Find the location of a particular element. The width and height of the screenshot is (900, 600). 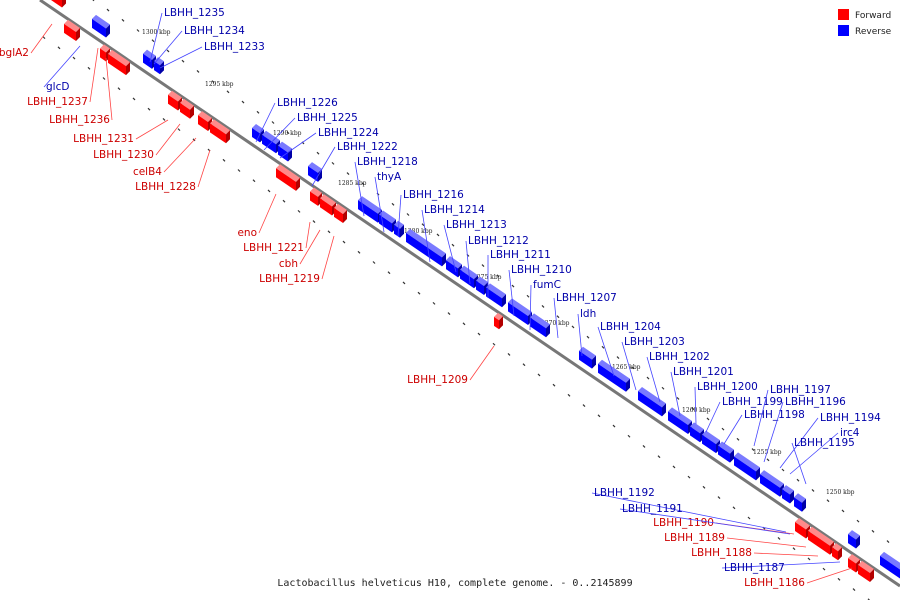

reverse-gene-label: LBHH_1210 is located at coordinates (541, 270).